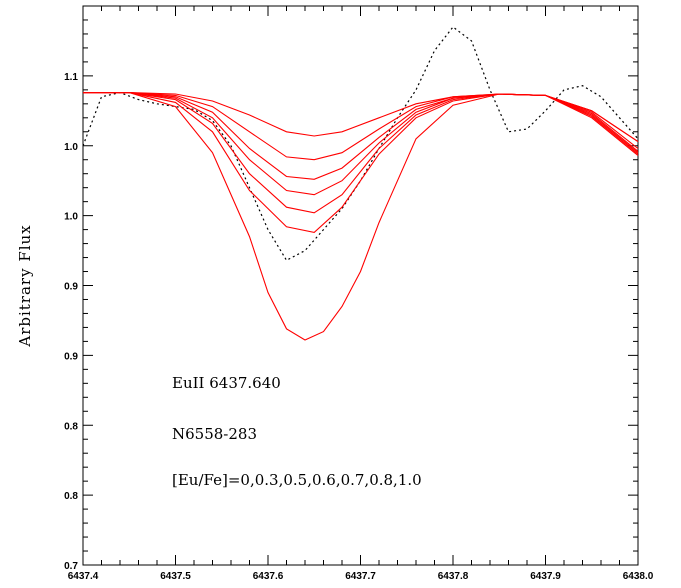  What do you see at coordinates (214, 434) in the screenshot?
I see `annotation-star-id: N6558-283` at bounding box center [214, 434].